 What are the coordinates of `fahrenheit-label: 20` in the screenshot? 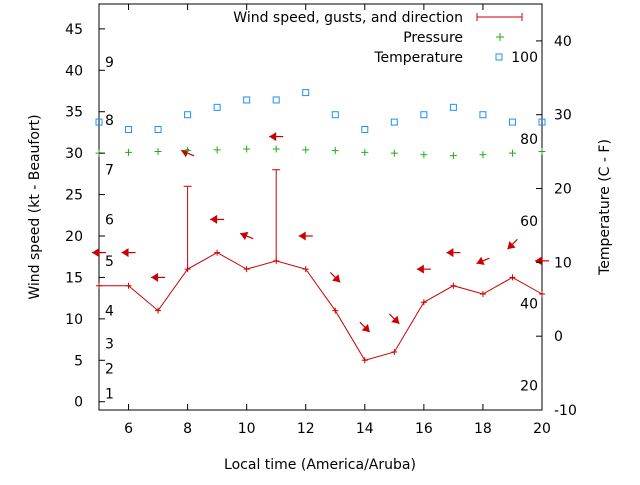 It's located at (529, 387).